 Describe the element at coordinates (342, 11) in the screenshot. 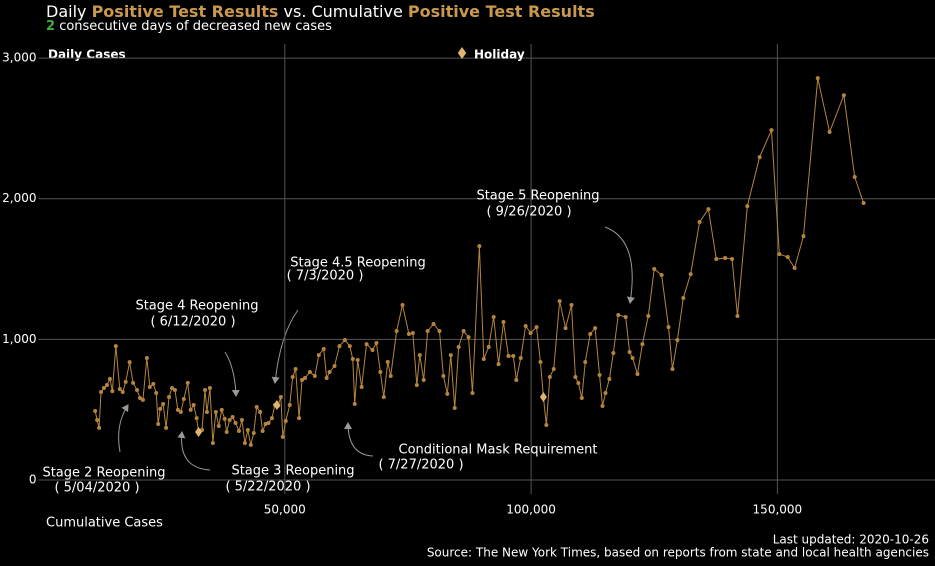

I see `title-part: vs. Cumulative` at that location.